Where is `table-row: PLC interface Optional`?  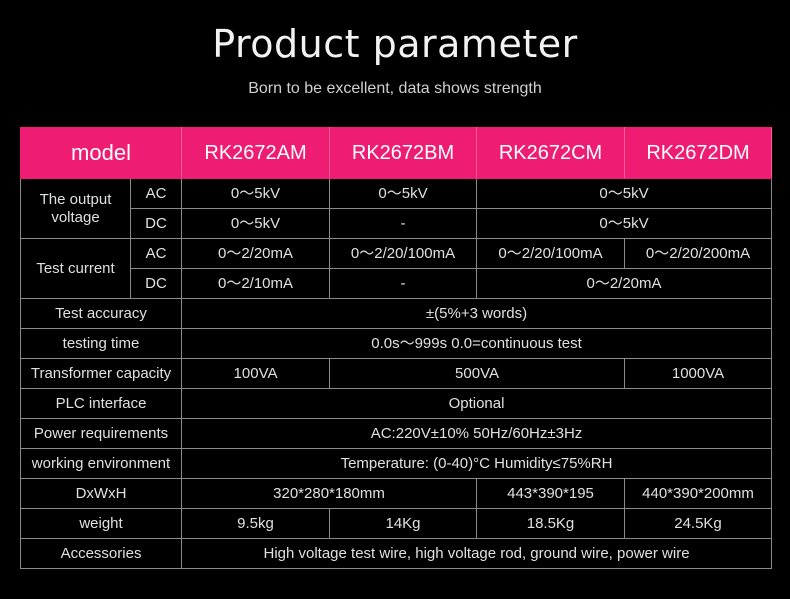
table-row: PLC interface Optional is located at coordinates (396, 403).